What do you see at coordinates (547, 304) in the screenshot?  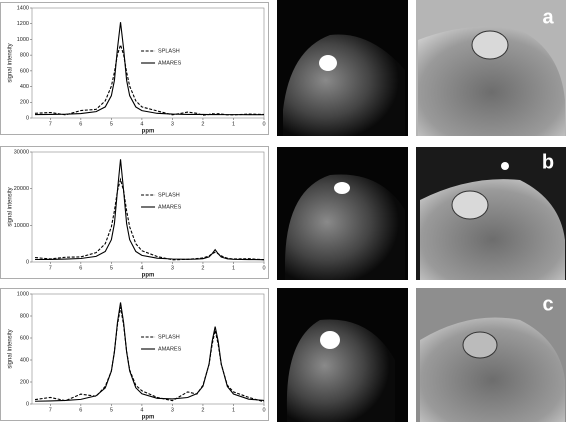 I see `panel-label: c` at bounding box center [547, 304].